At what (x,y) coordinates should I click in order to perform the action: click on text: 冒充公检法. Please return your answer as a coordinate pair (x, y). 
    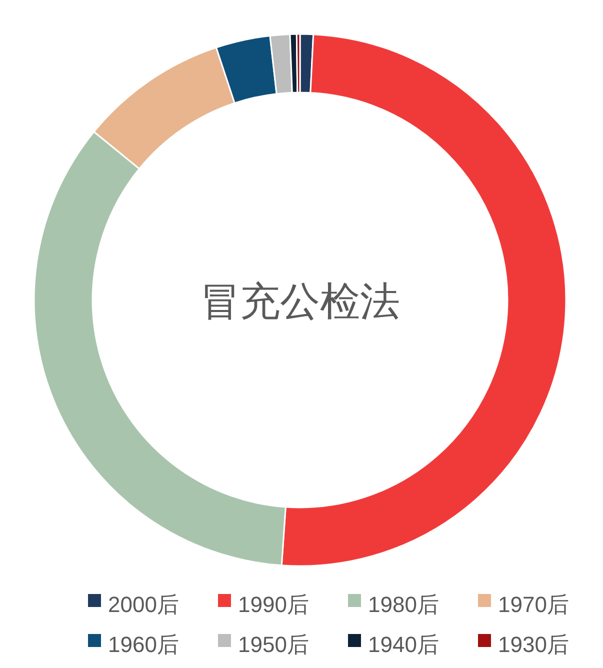
    Looking at the image, I should click on (300, 302).